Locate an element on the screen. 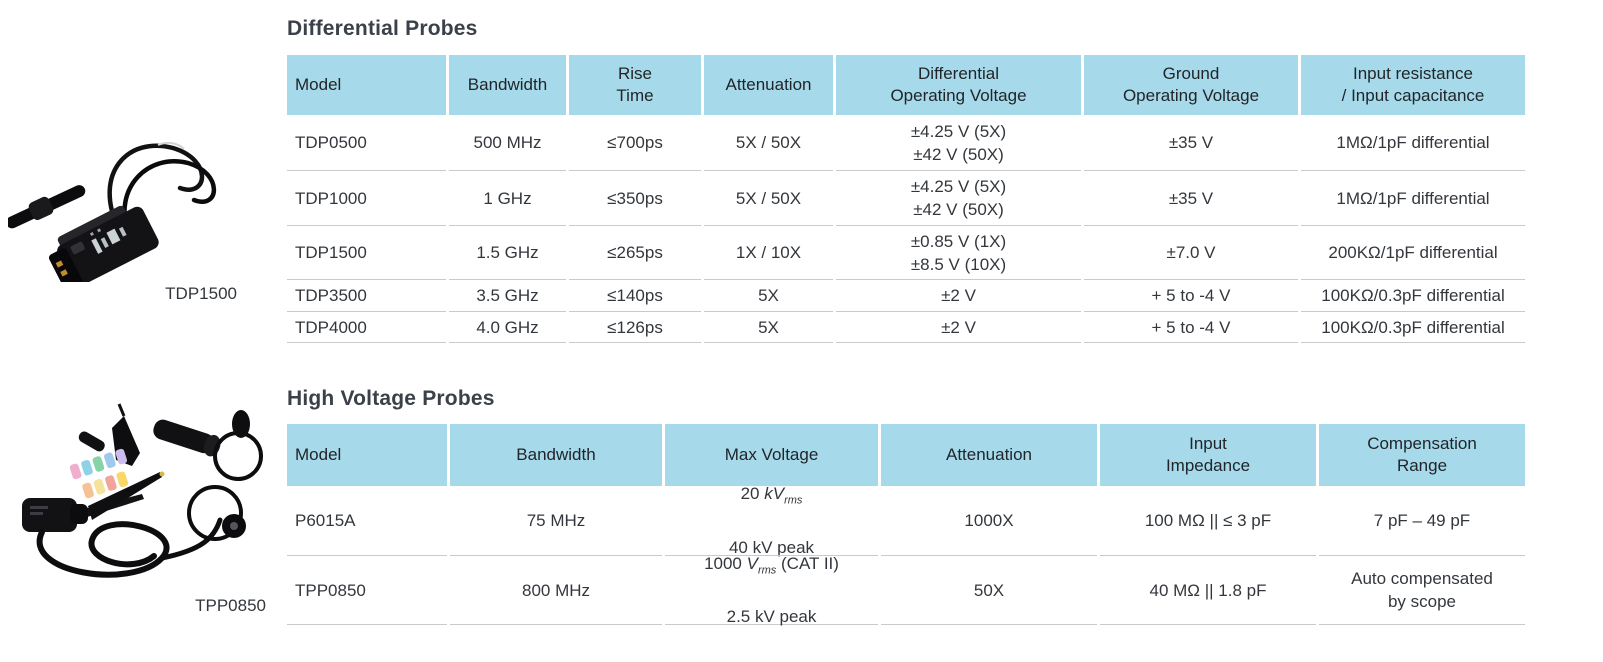 The height and width of the screenshot is (662, 1603). cell-model: TDP1000 is located at coordinates (366, 197).